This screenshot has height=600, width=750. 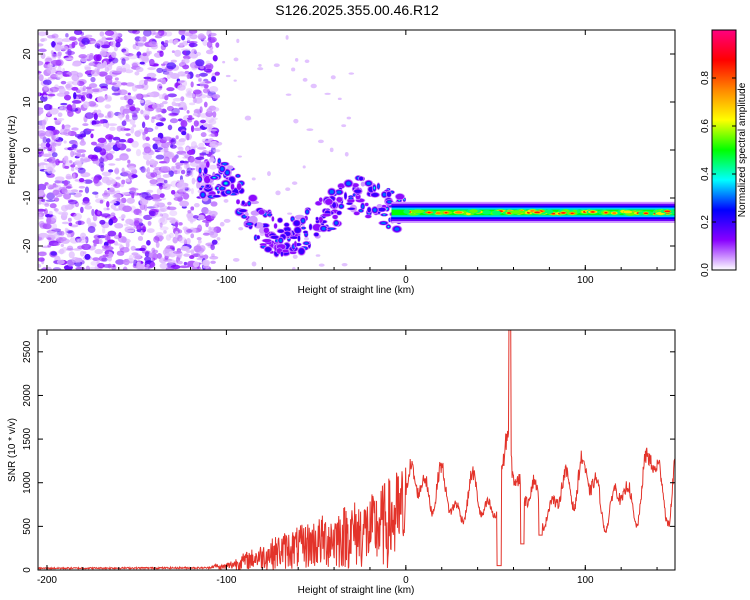 What do you see at coordinates (27, 54) in the screenshot?
I see `y-tick-label: 20` at bounding box center [27, 54].